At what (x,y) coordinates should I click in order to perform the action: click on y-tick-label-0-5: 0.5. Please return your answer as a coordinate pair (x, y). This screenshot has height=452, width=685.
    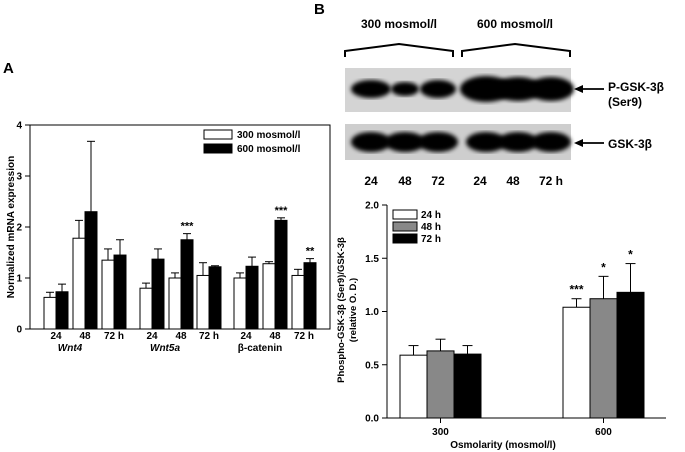
    Looking at the image, I should click on (372, 365).